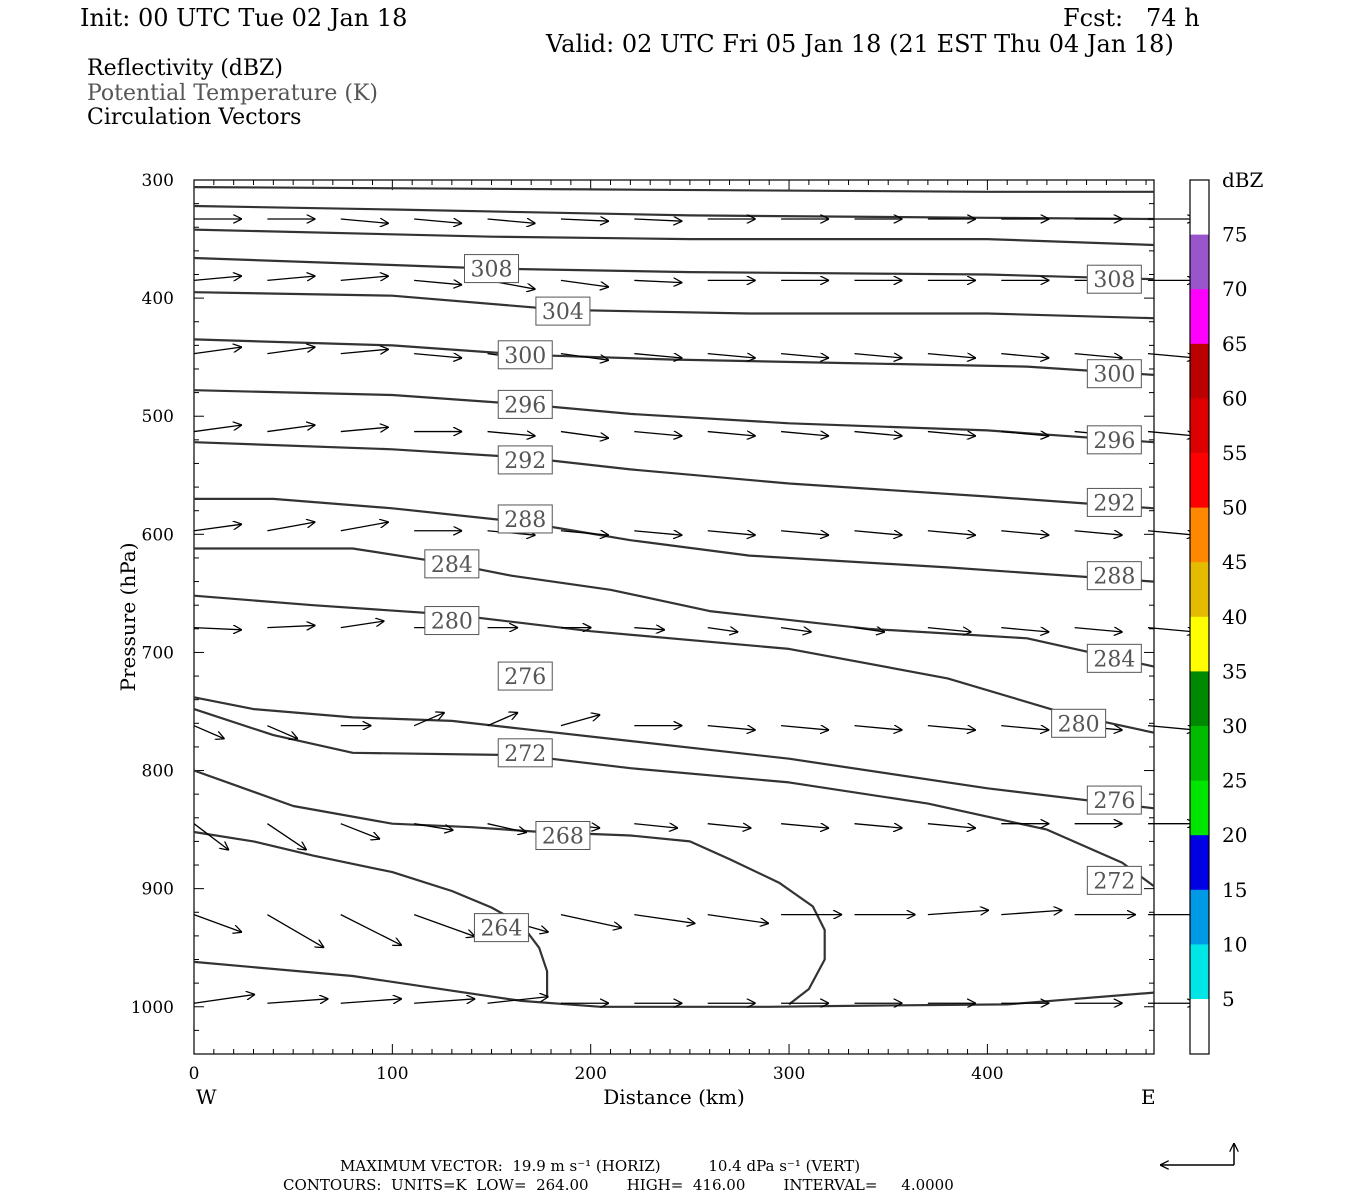 Image resolution: width=1350 pixels, height=1200 pixels. Describe the element at coordinates (1234, 235) in the screenshot. I see `colorbar-label: 75` at that location.